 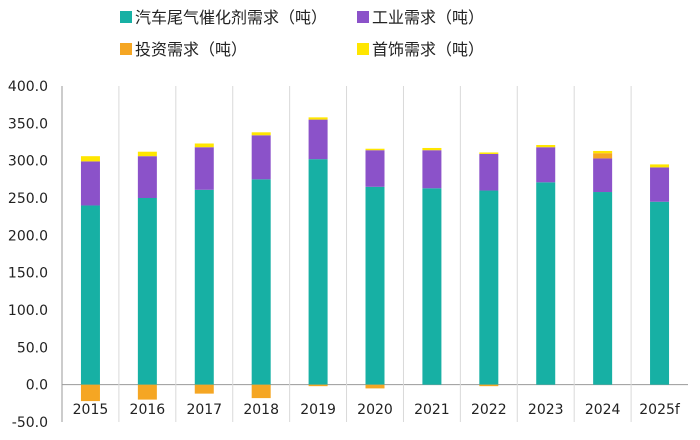 What do you see at coordinates (318, 410) in the screenshot?
I see `x-tick-label: 2019` at bounding box center [318, 410].